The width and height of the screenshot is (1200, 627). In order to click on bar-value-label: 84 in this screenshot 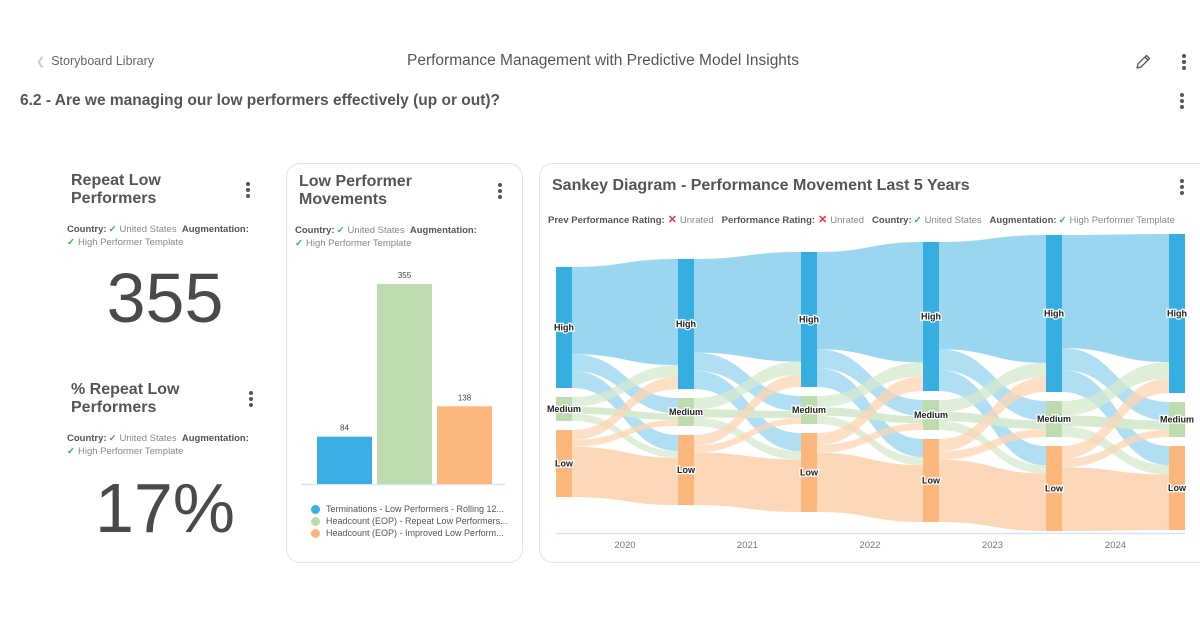, I will do `click(344, 428)`.